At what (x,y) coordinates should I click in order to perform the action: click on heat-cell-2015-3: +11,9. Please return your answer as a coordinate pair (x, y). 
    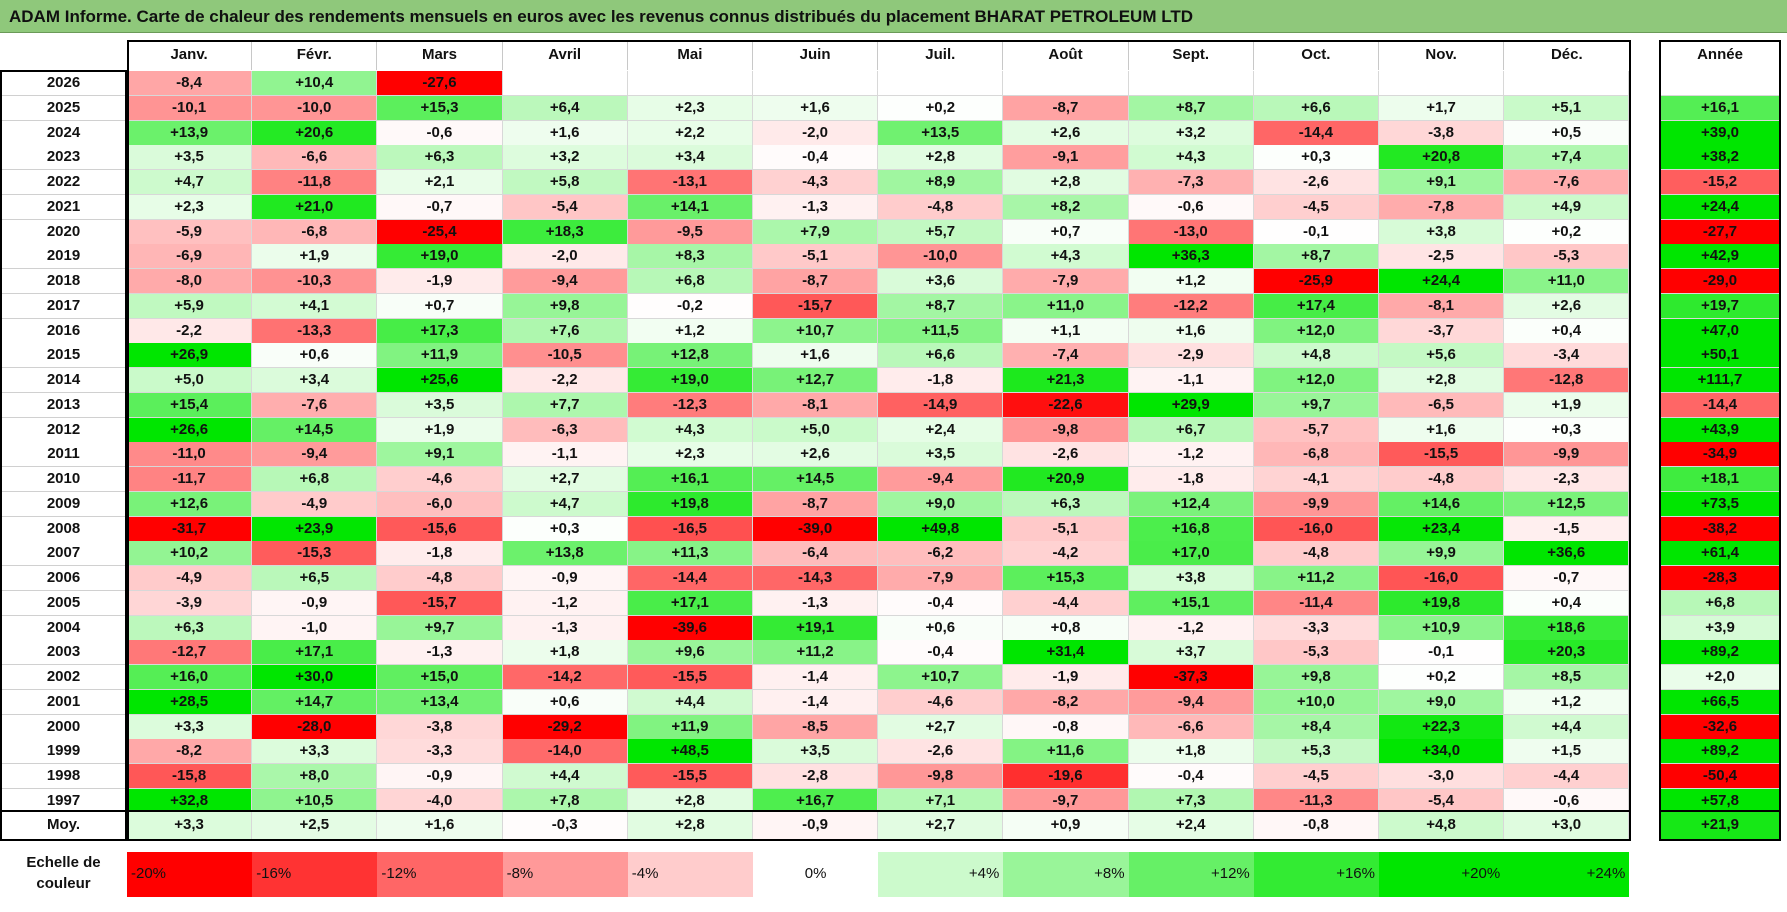
    Looking at the image, I should click on (440, 356).